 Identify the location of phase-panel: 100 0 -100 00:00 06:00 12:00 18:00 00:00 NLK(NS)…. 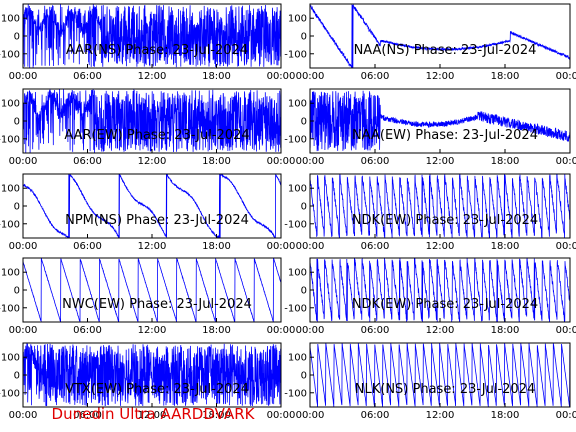
(430, 381).